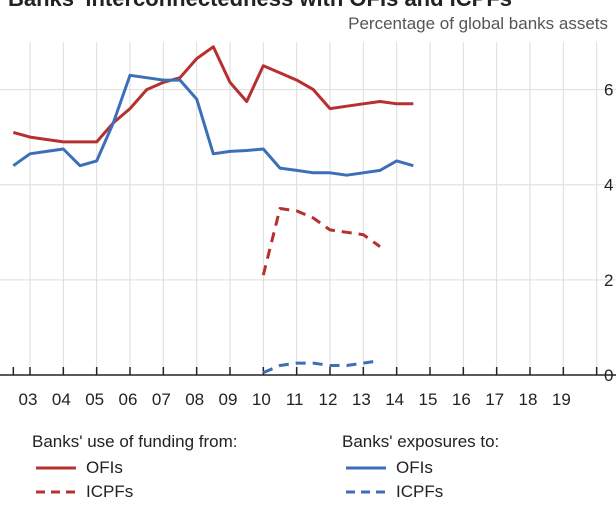  Describe the element at coordinates (608, 90) in the screenshot. I see `y-tick-label: 6` at that location.